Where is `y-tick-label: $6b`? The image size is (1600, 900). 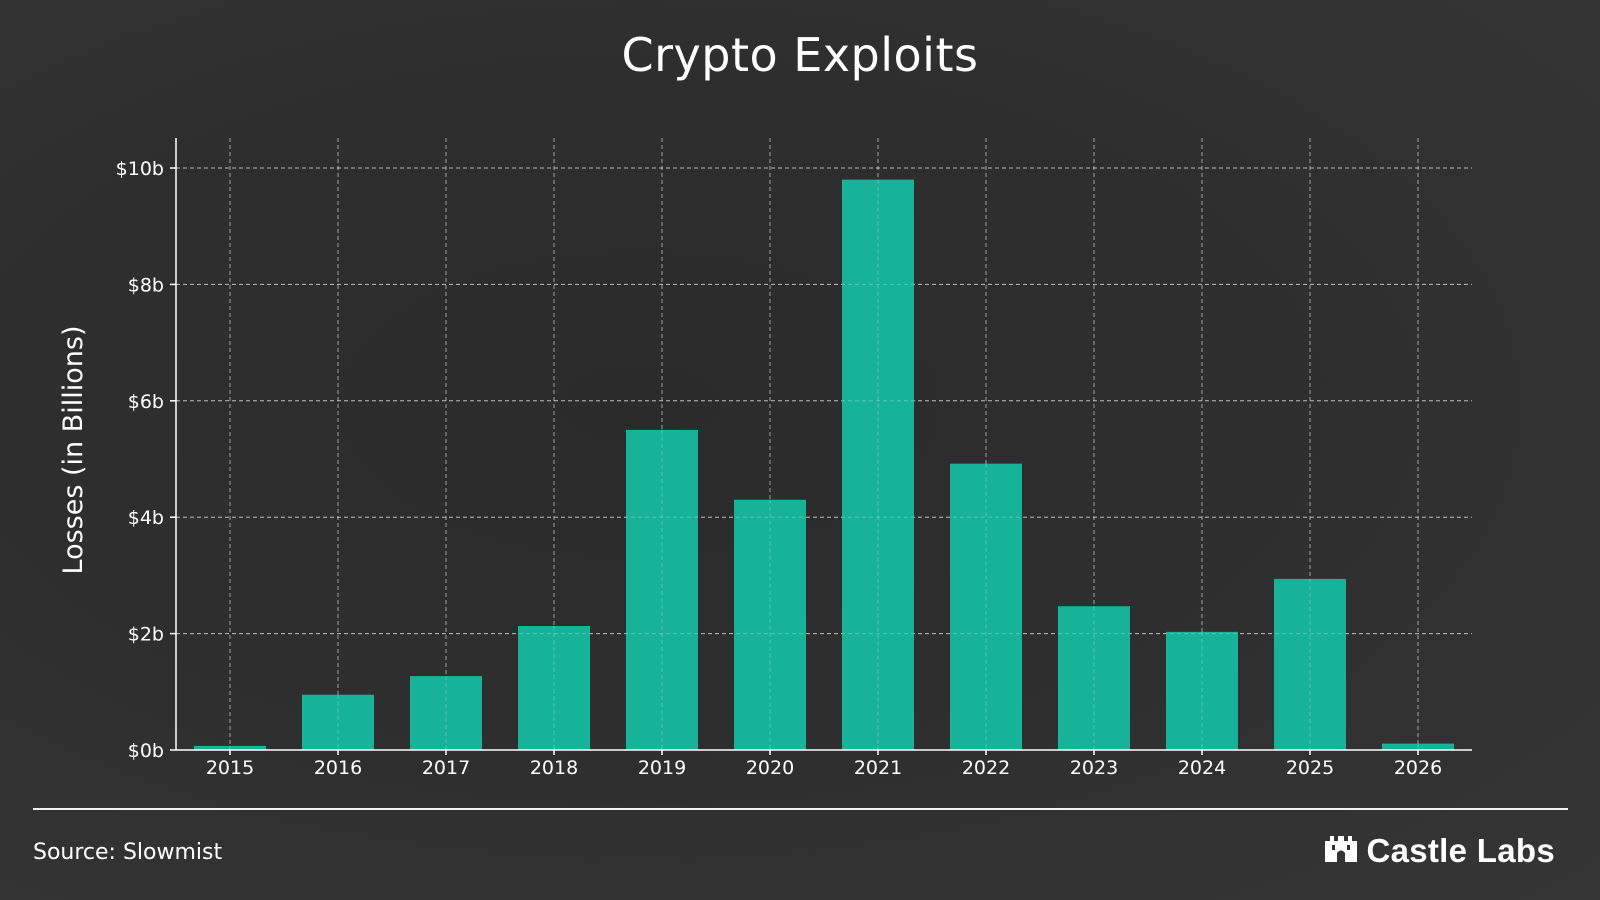
y-tick-label: $6b is located at coordinates (146, 402).